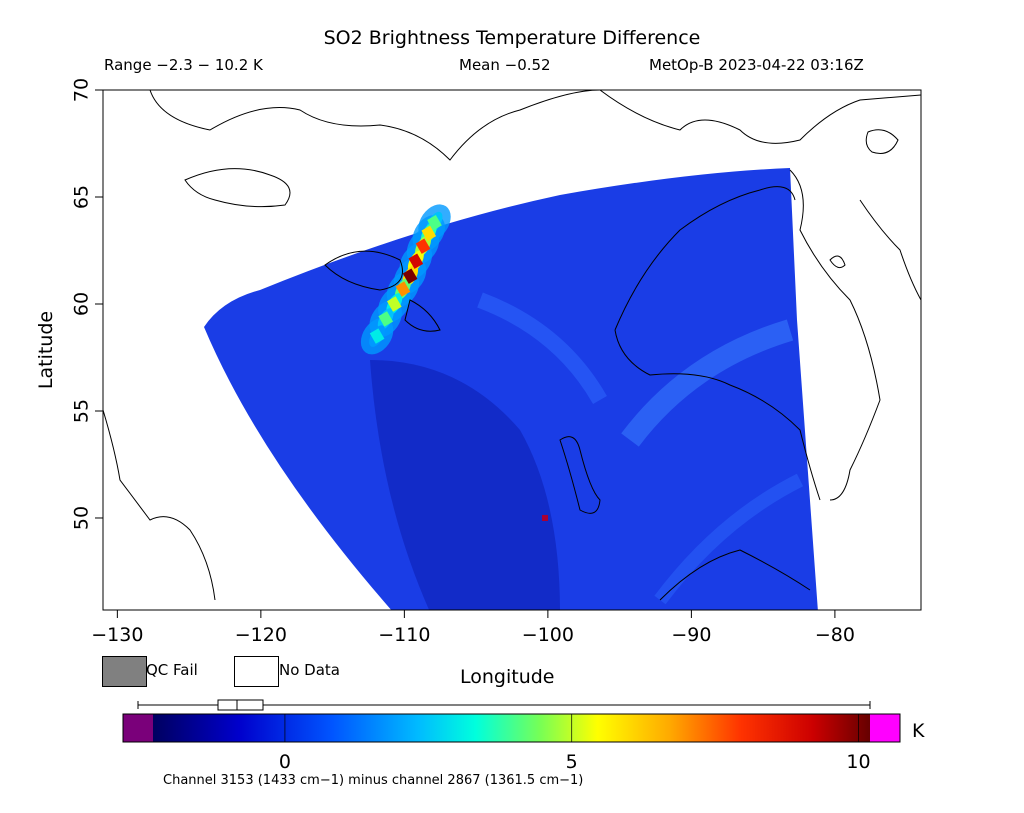 Image resolution: width=1024 pixels, height=813 pixels. What do you see at coordinates (172, 670) in the screenshot?
I see `qc-fail-label: QC Fail` at bounding box center [172, 670].